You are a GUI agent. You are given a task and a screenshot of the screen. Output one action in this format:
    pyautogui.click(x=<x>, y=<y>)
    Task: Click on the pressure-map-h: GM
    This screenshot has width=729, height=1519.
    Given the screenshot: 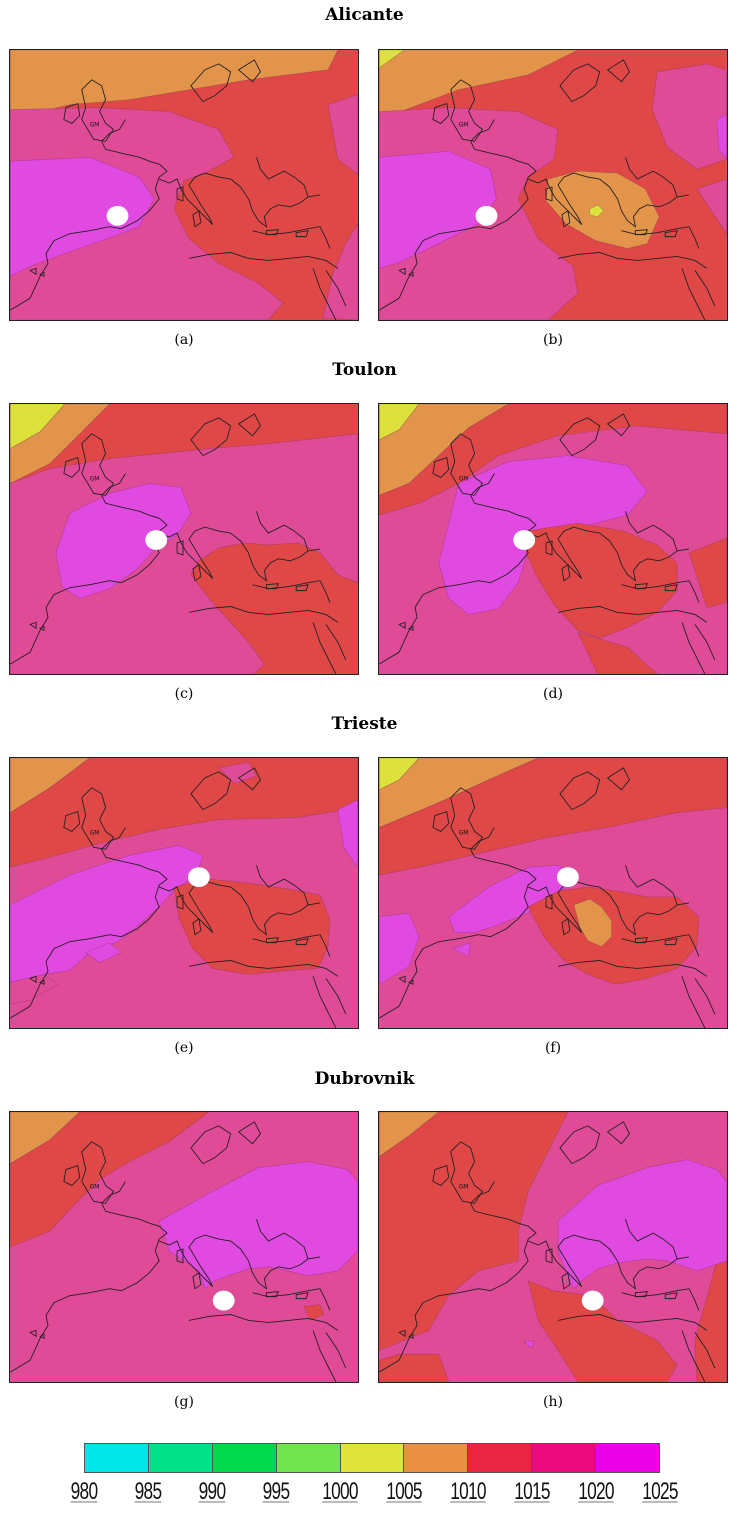 What is the action you would take?
    pyautogui.click(x=553, y=1247)
    